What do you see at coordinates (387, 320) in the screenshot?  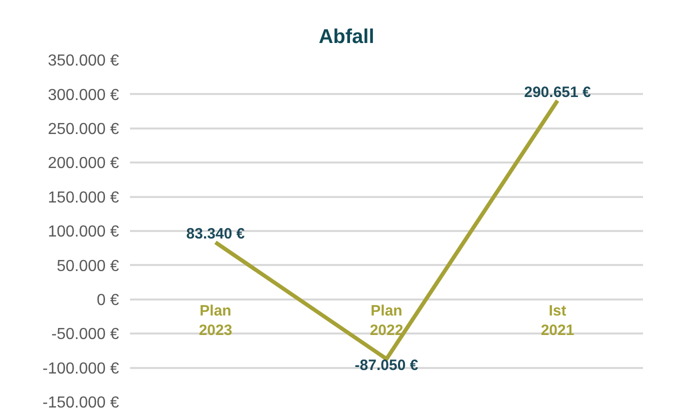 I see `x-tick-label: Plan 2022` at bounding box center [387, 320].